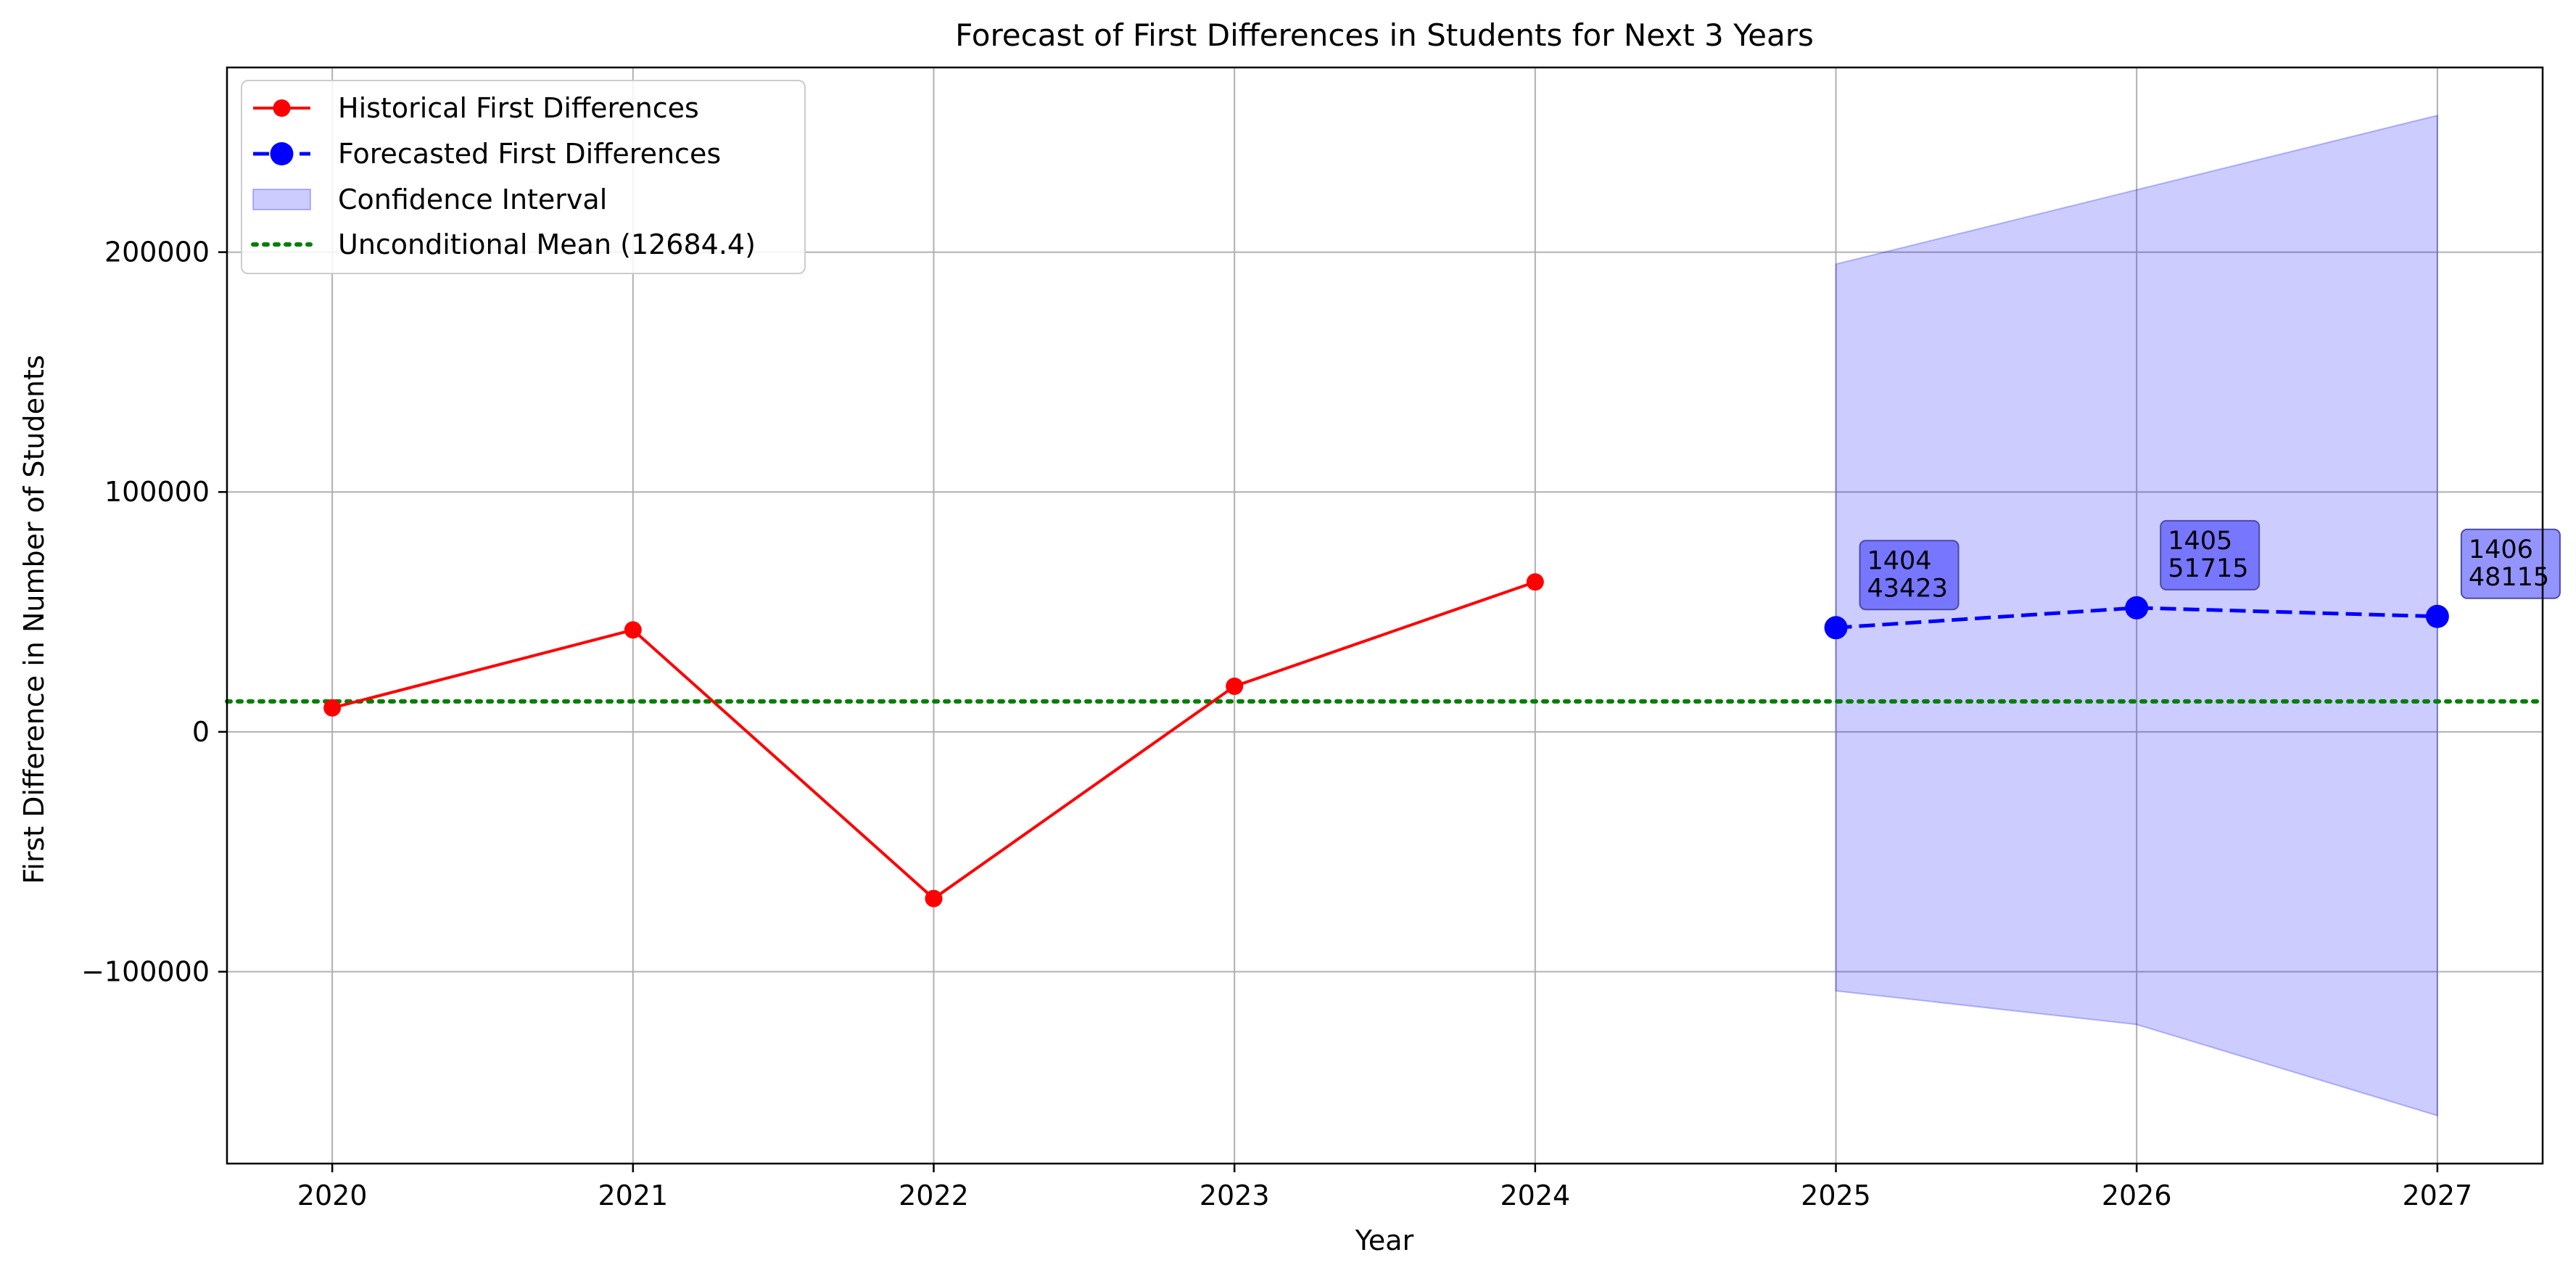 This screenshot has width=2576, height=1284. Describe the element at coordinates (1235, 1195) in the screenshot. I see `x-tick-label-2023: 2023` at that location.